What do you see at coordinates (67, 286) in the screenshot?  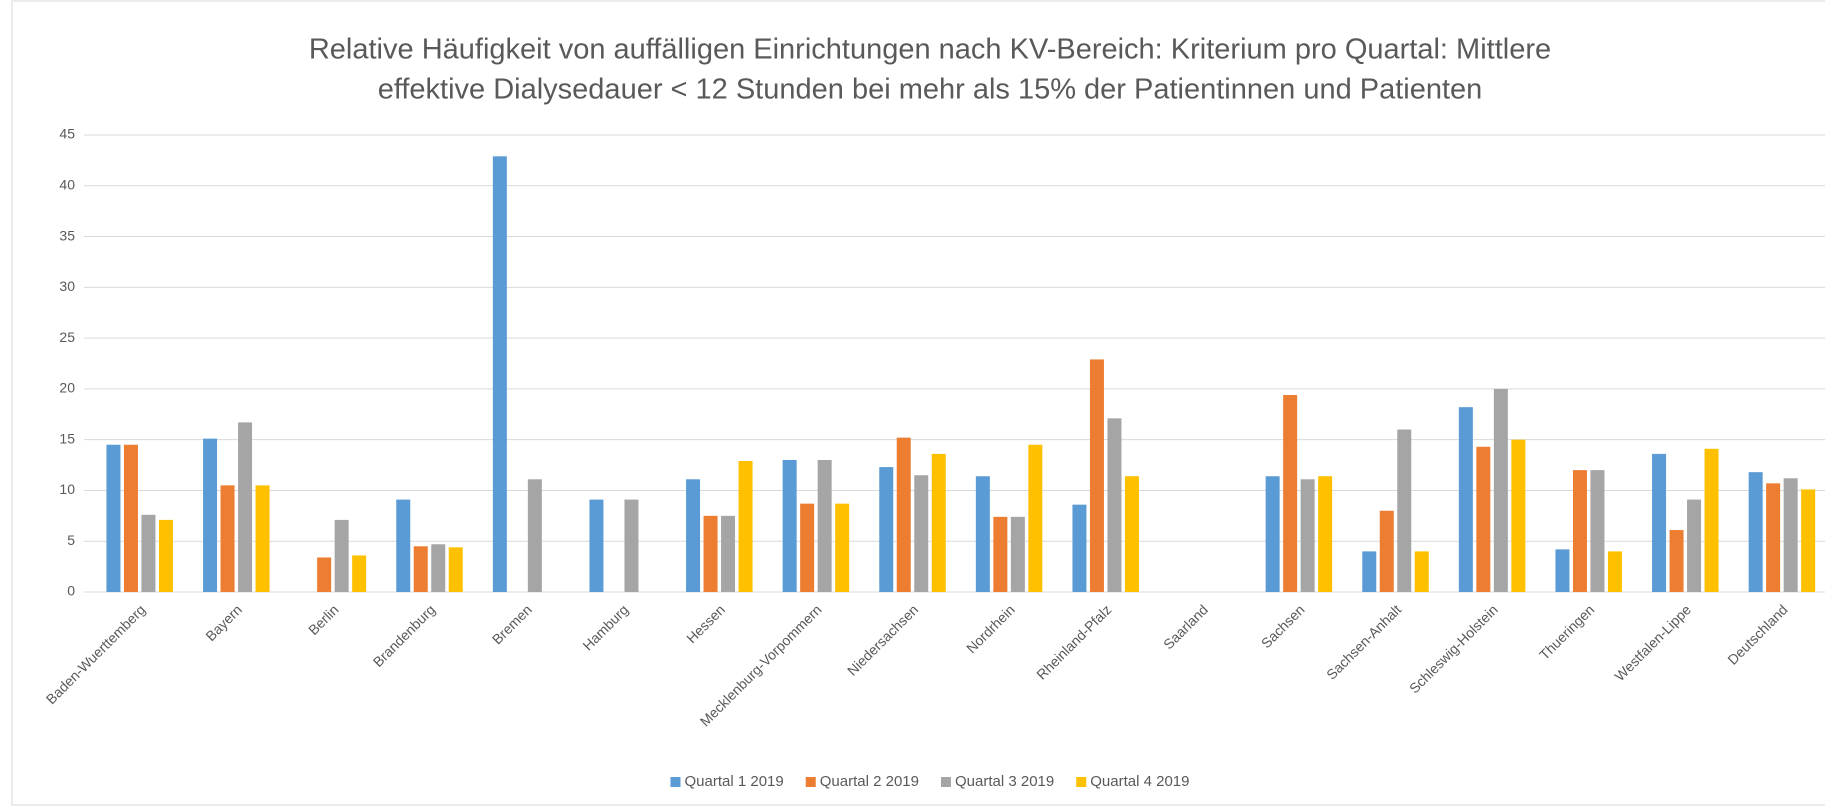 I see `y-tick-label: 30` at bounding box center [67, 286].